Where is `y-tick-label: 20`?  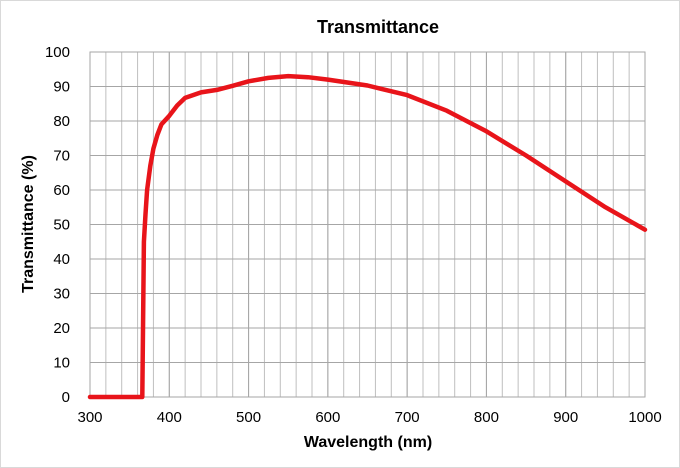
y-tick-label: 20 is located at coordinates (61, 328).